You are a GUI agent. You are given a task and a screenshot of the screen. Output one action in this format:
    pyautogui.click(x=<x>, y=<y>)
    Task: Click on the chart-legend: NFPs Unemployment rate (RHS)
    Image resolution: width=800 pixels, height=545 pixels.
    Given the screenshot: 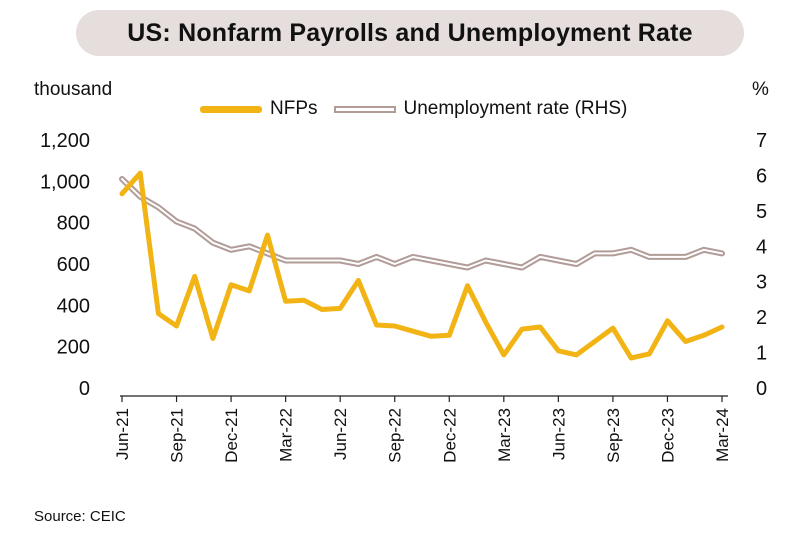 What is the action you would take?
    pyautogui.click(x=421, y=109)
    